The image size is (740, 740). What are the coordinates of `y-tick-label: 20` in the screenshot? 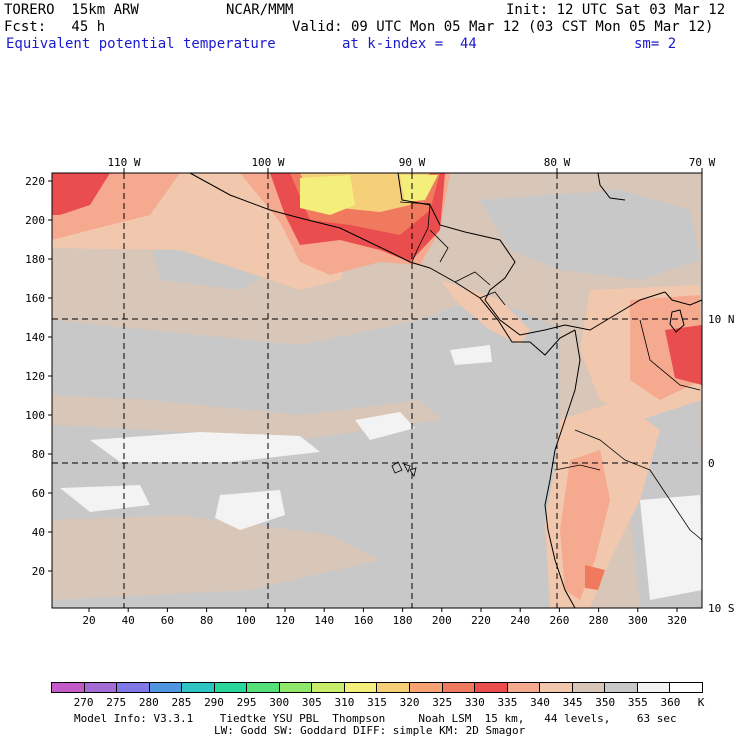 It's located at (38, 571).